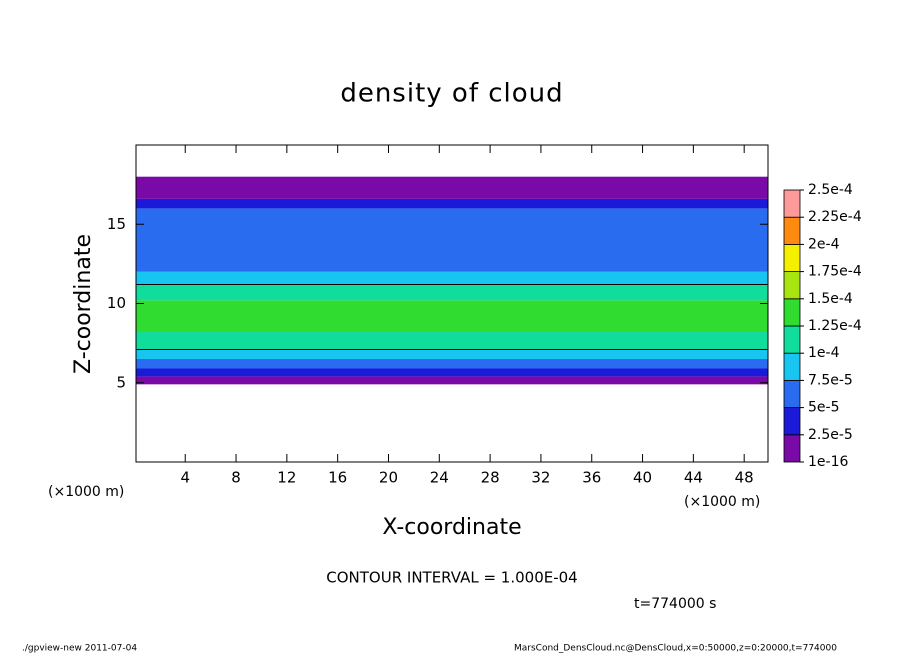 Image resolution: width=904 pixels, height=654 pixels. What do you see at coordinates (116, 224) in the screenshot?
I see `y-tick-label: 15` at bounding box center [116, 224].